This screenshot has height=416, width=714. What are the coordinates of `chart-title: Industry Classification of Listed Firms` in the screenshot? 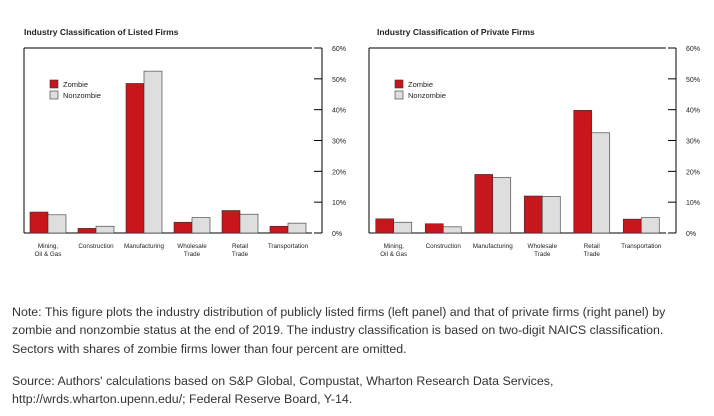 It's located at (101, 32).